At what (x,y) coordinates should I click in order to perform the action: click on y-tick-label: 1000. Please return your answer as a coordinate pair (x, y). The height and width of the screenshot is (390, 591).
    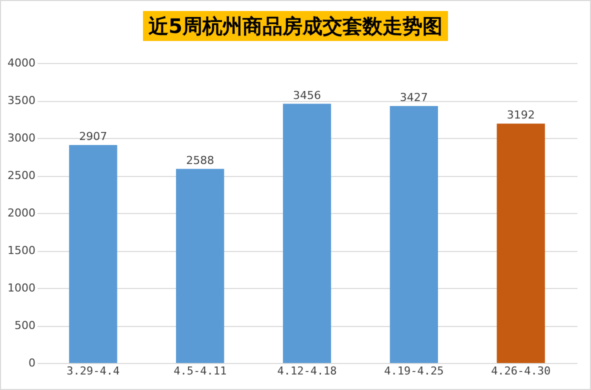
    Looking at the image, I should click on (22, 288).